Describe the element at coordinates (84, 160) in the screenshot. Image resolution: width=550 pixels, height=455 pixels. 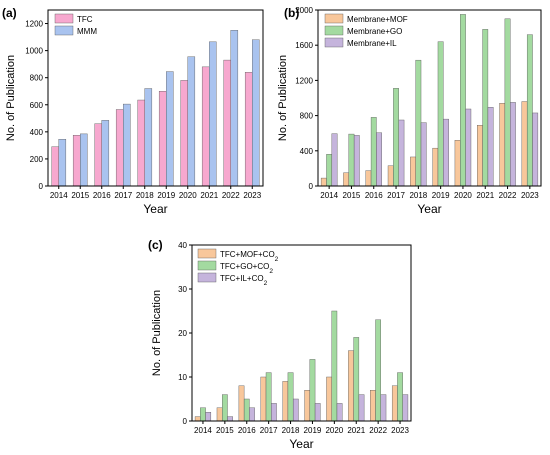
I see `bar-mmm-2015` at that location.